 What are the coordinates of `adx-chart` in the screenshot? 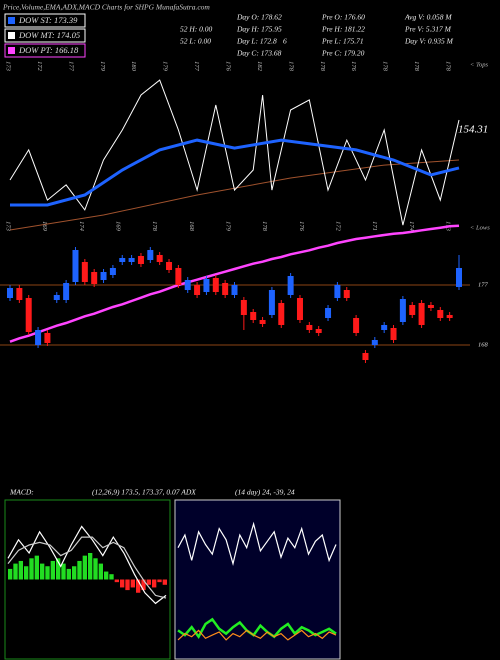 It's located at (257, 581).